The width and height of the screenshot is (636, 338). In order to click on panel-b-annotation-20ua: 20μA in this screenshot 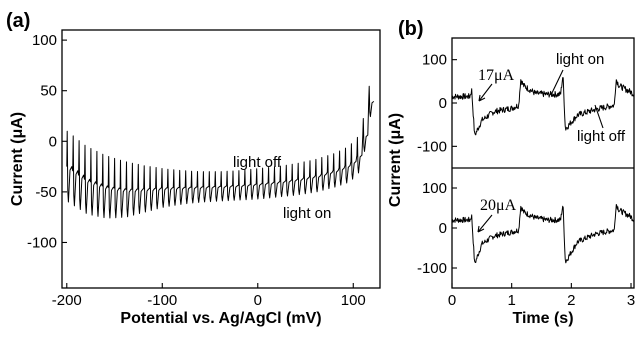, I will do `click(498, 205)`.